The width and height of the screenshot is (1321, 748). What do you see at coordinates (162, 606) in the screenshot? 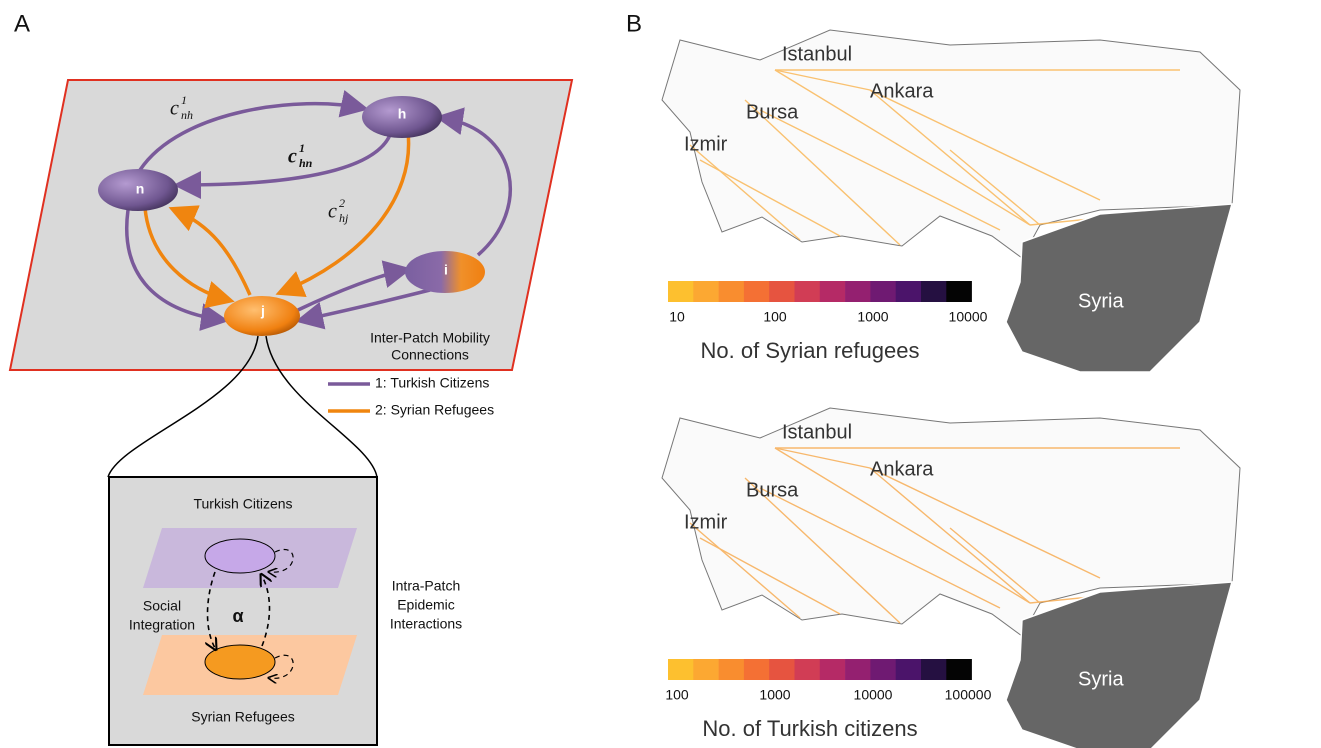
I see `side-label: Social` at bounding box center [162, 606].